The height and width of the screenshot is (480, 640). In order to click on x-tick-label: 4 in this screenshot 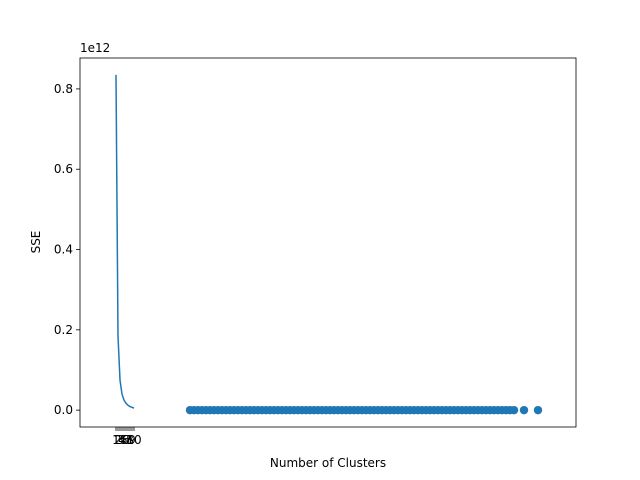, I will do `click(122, 440)`.